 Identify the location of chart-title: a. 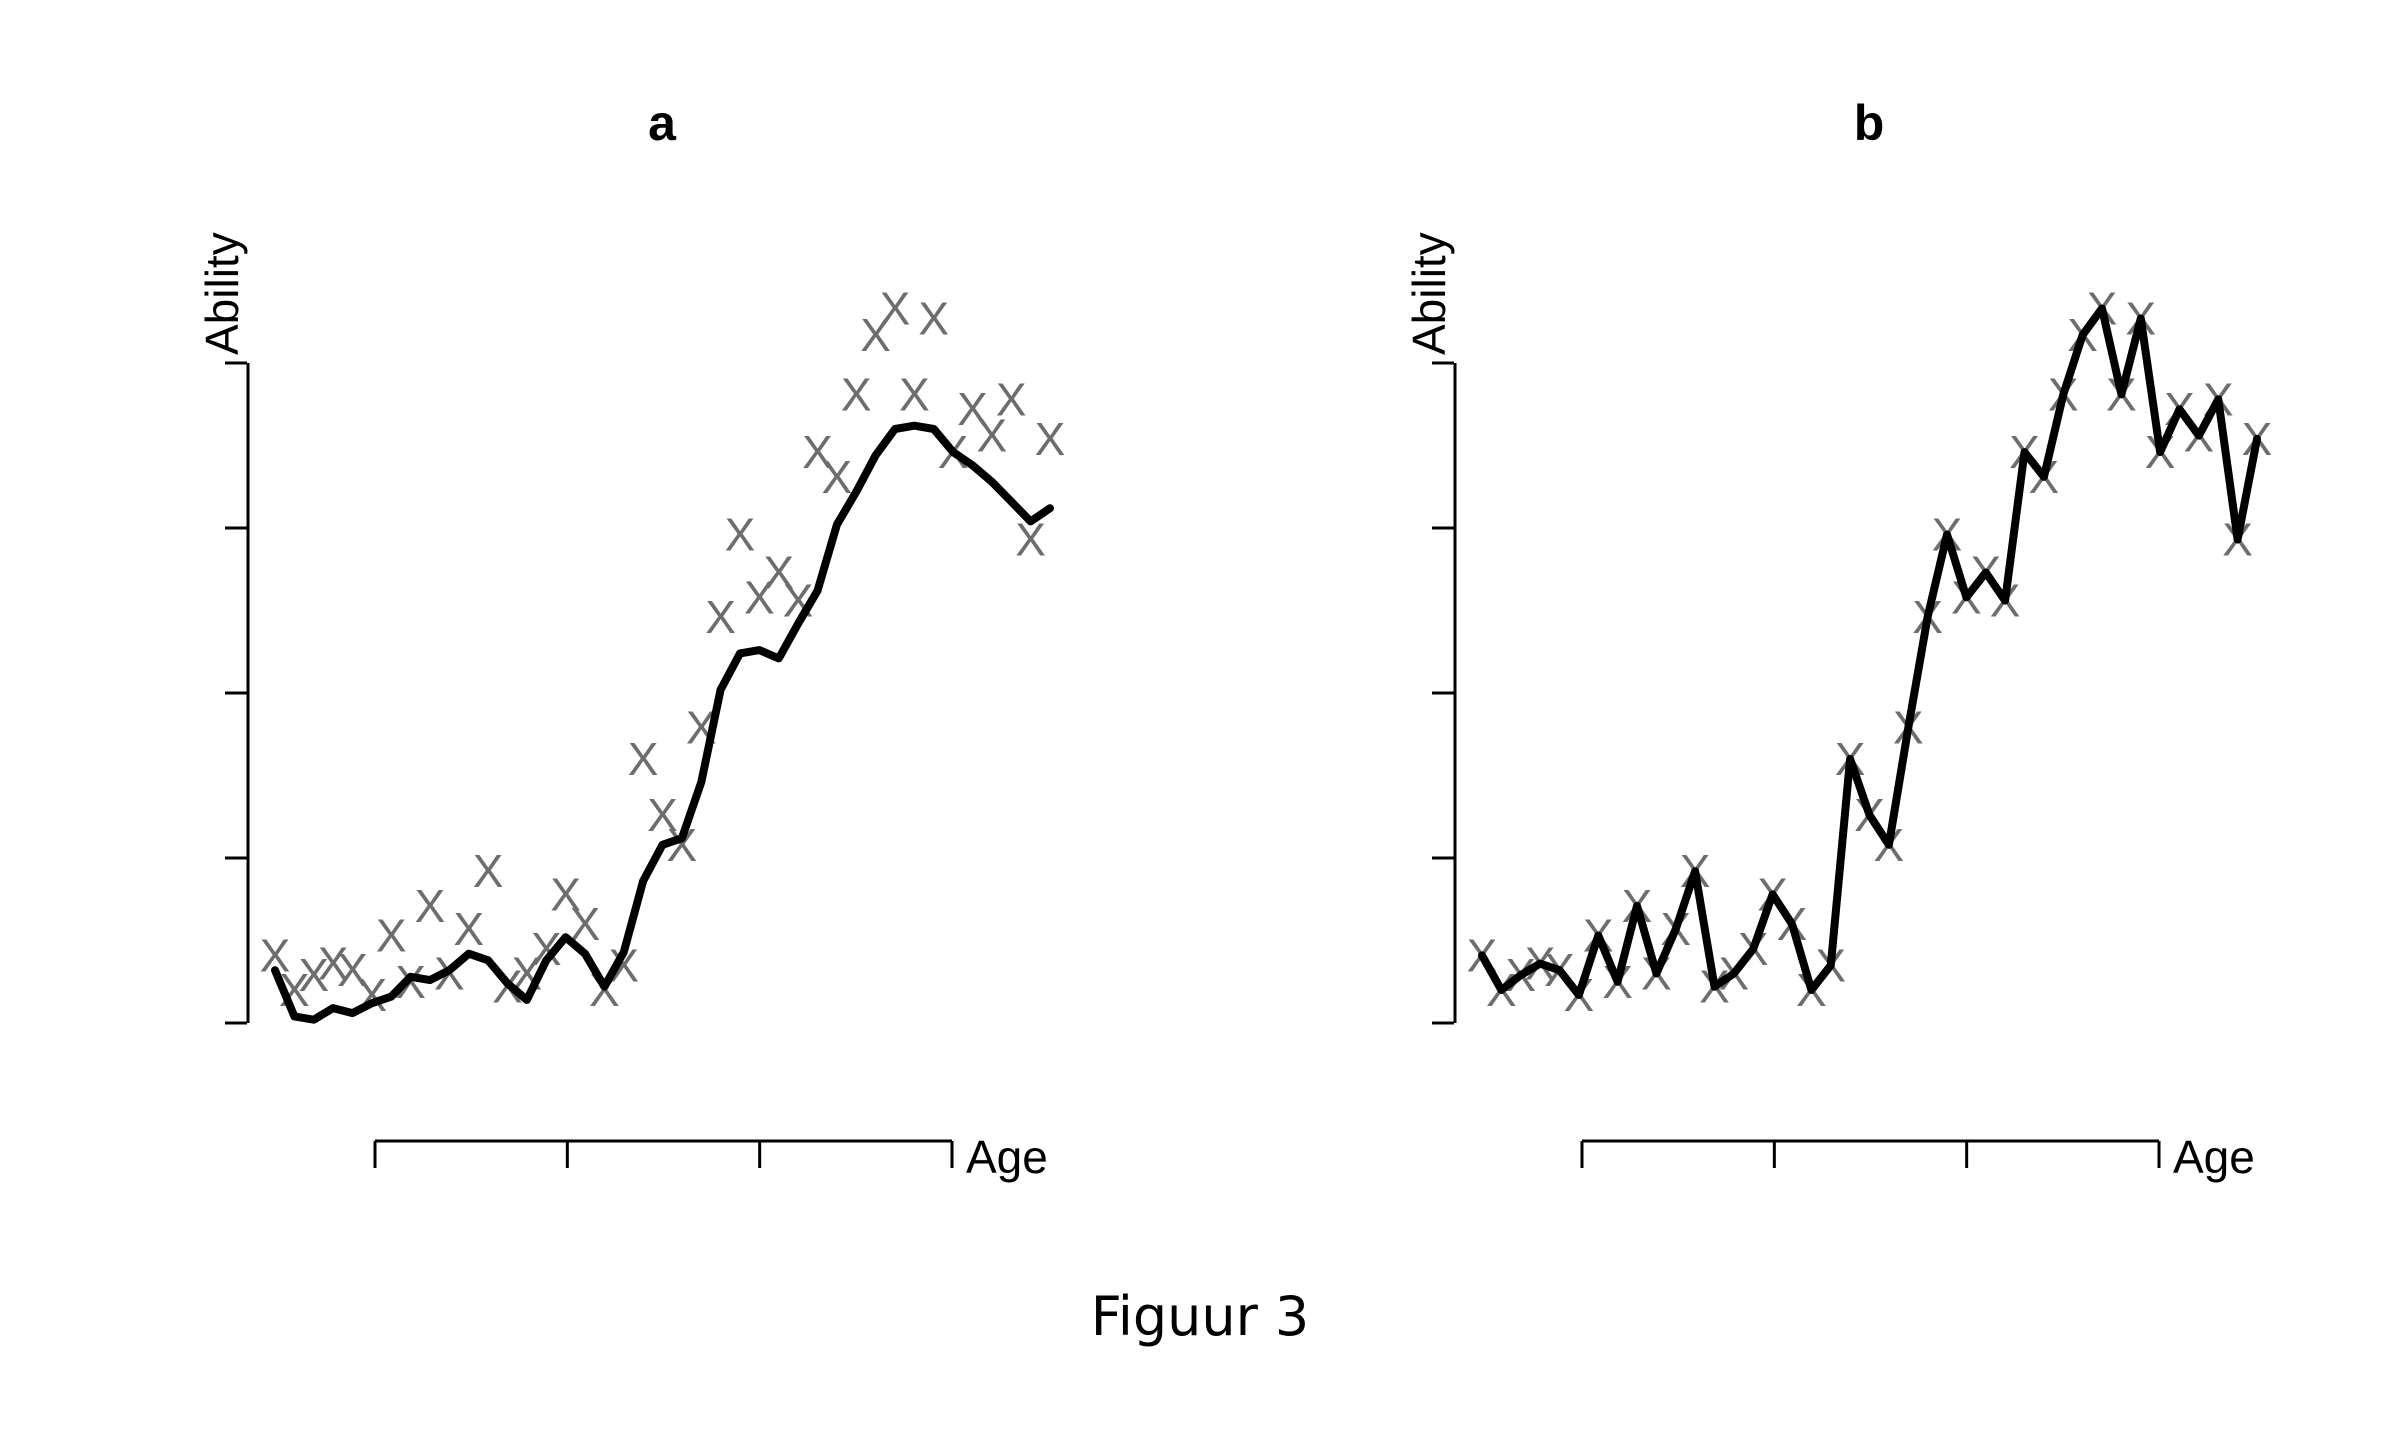
(662, 123).